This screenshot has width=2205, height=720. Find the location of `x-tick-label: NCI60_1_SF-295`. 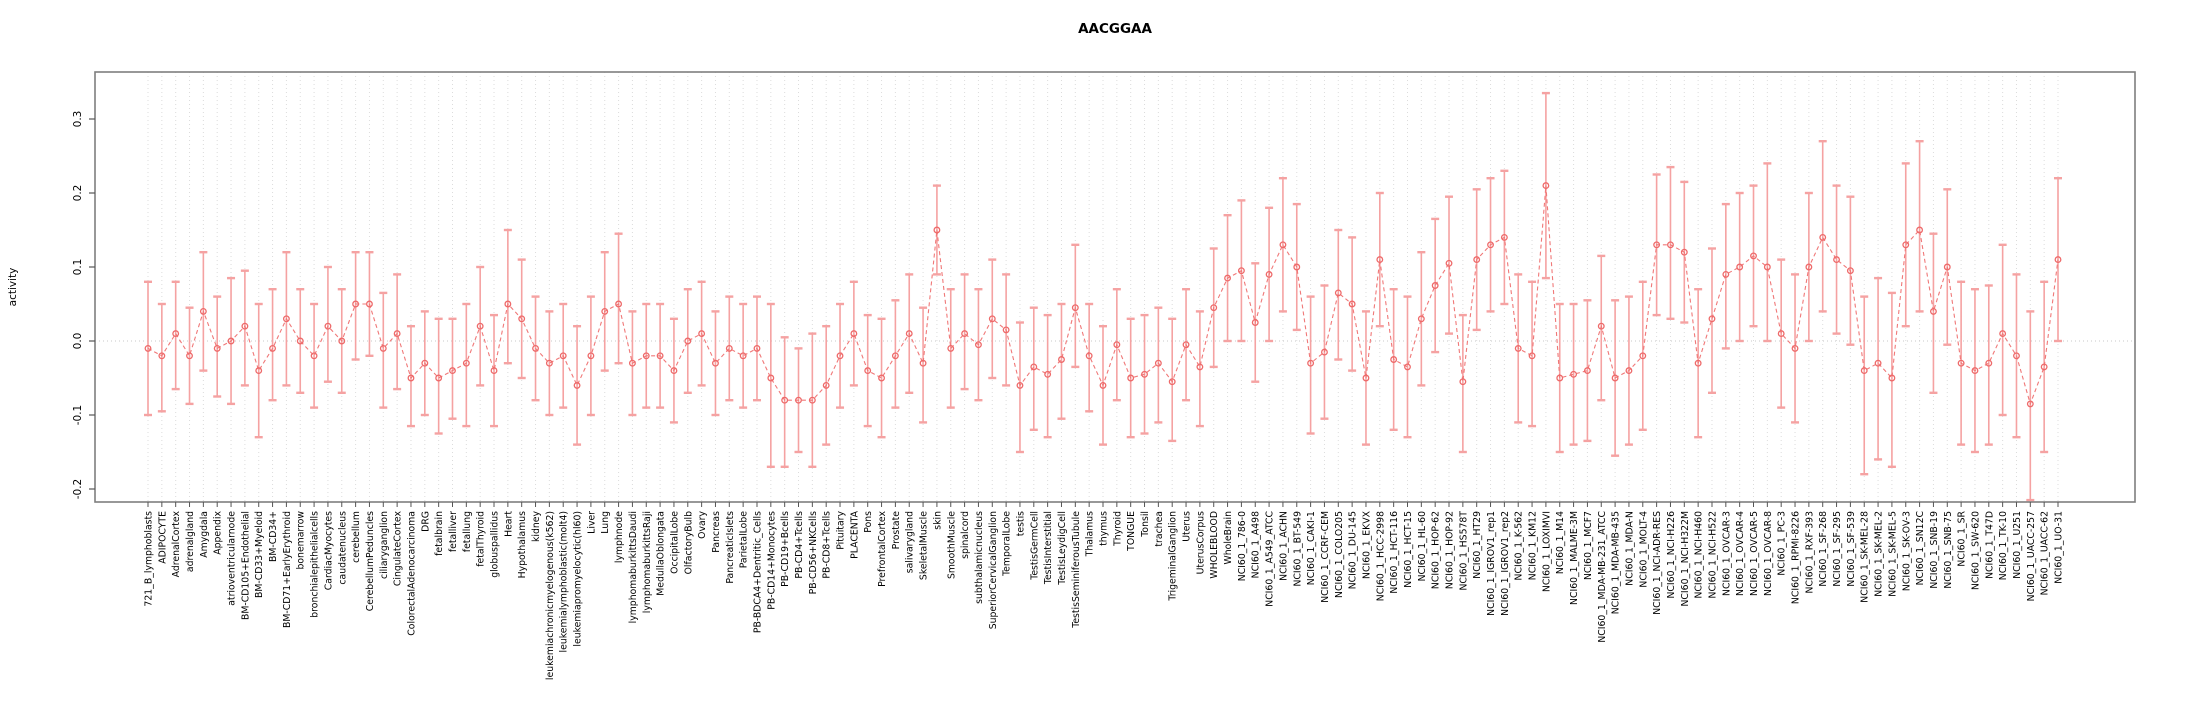

x-tick-label: NCI60_1_SF-295 is located at coordinates (1837, 549).